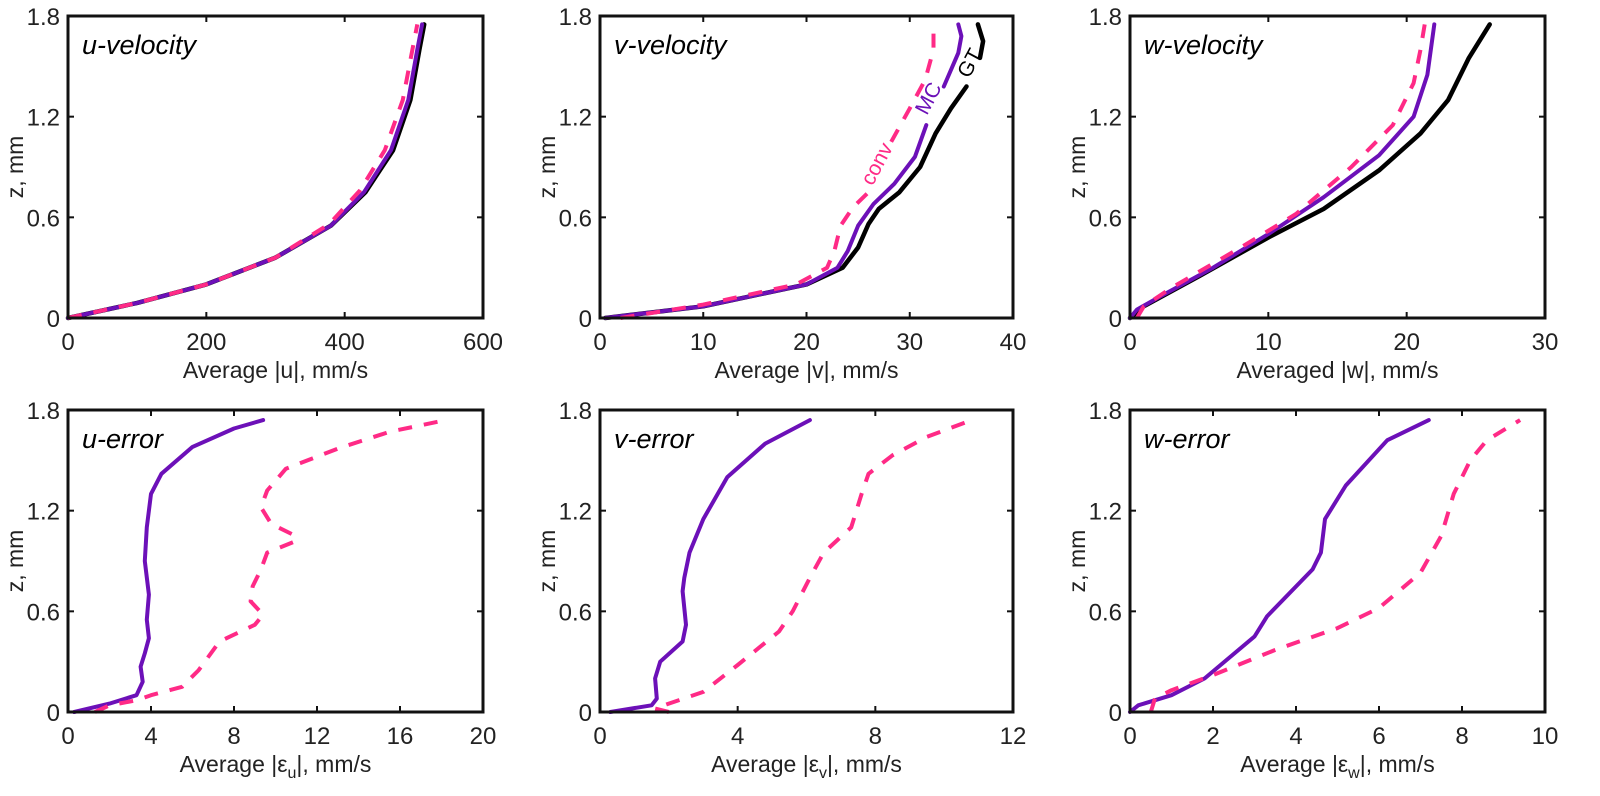 The width and height of the screenshot is (1600, 796). I want to click on x-axis-label: Averaged |w|, mm/s, so click(1338, 370).